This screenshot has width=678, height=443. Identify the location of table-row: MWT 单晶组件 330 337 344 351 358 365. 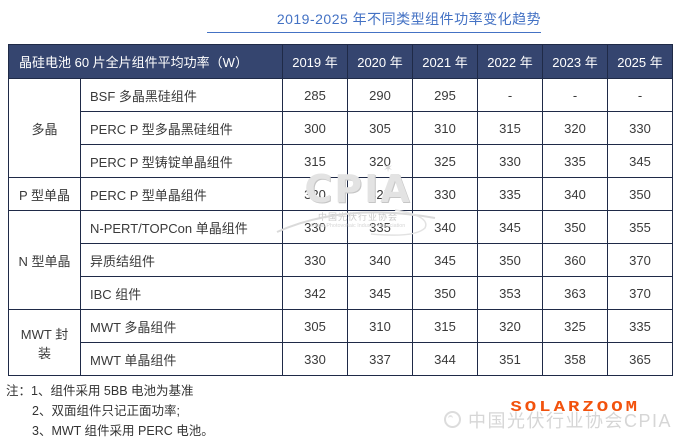
(341, 359).